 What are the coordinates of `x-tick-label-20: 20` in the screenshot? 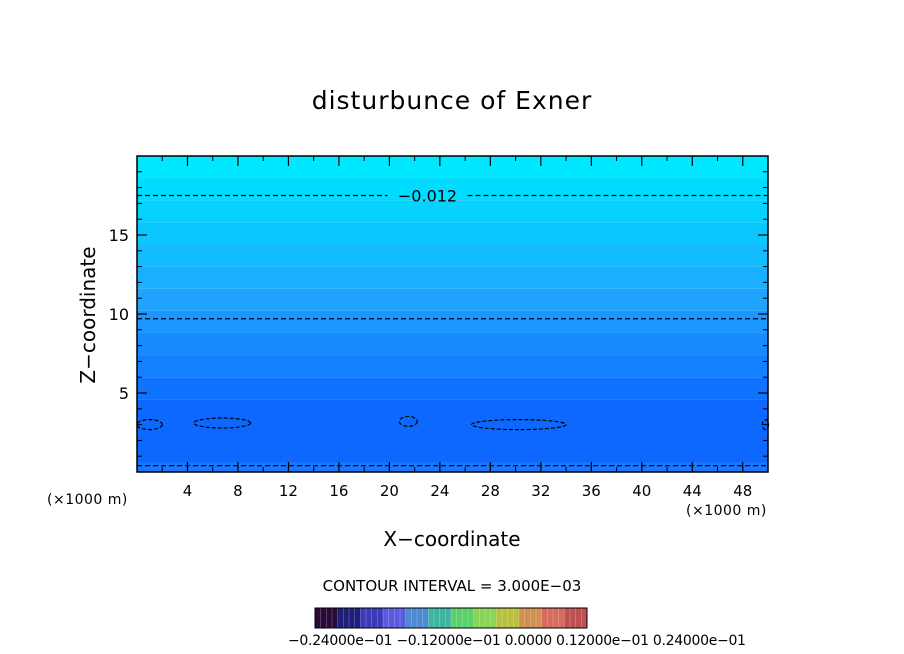 It's located at (389, 491).